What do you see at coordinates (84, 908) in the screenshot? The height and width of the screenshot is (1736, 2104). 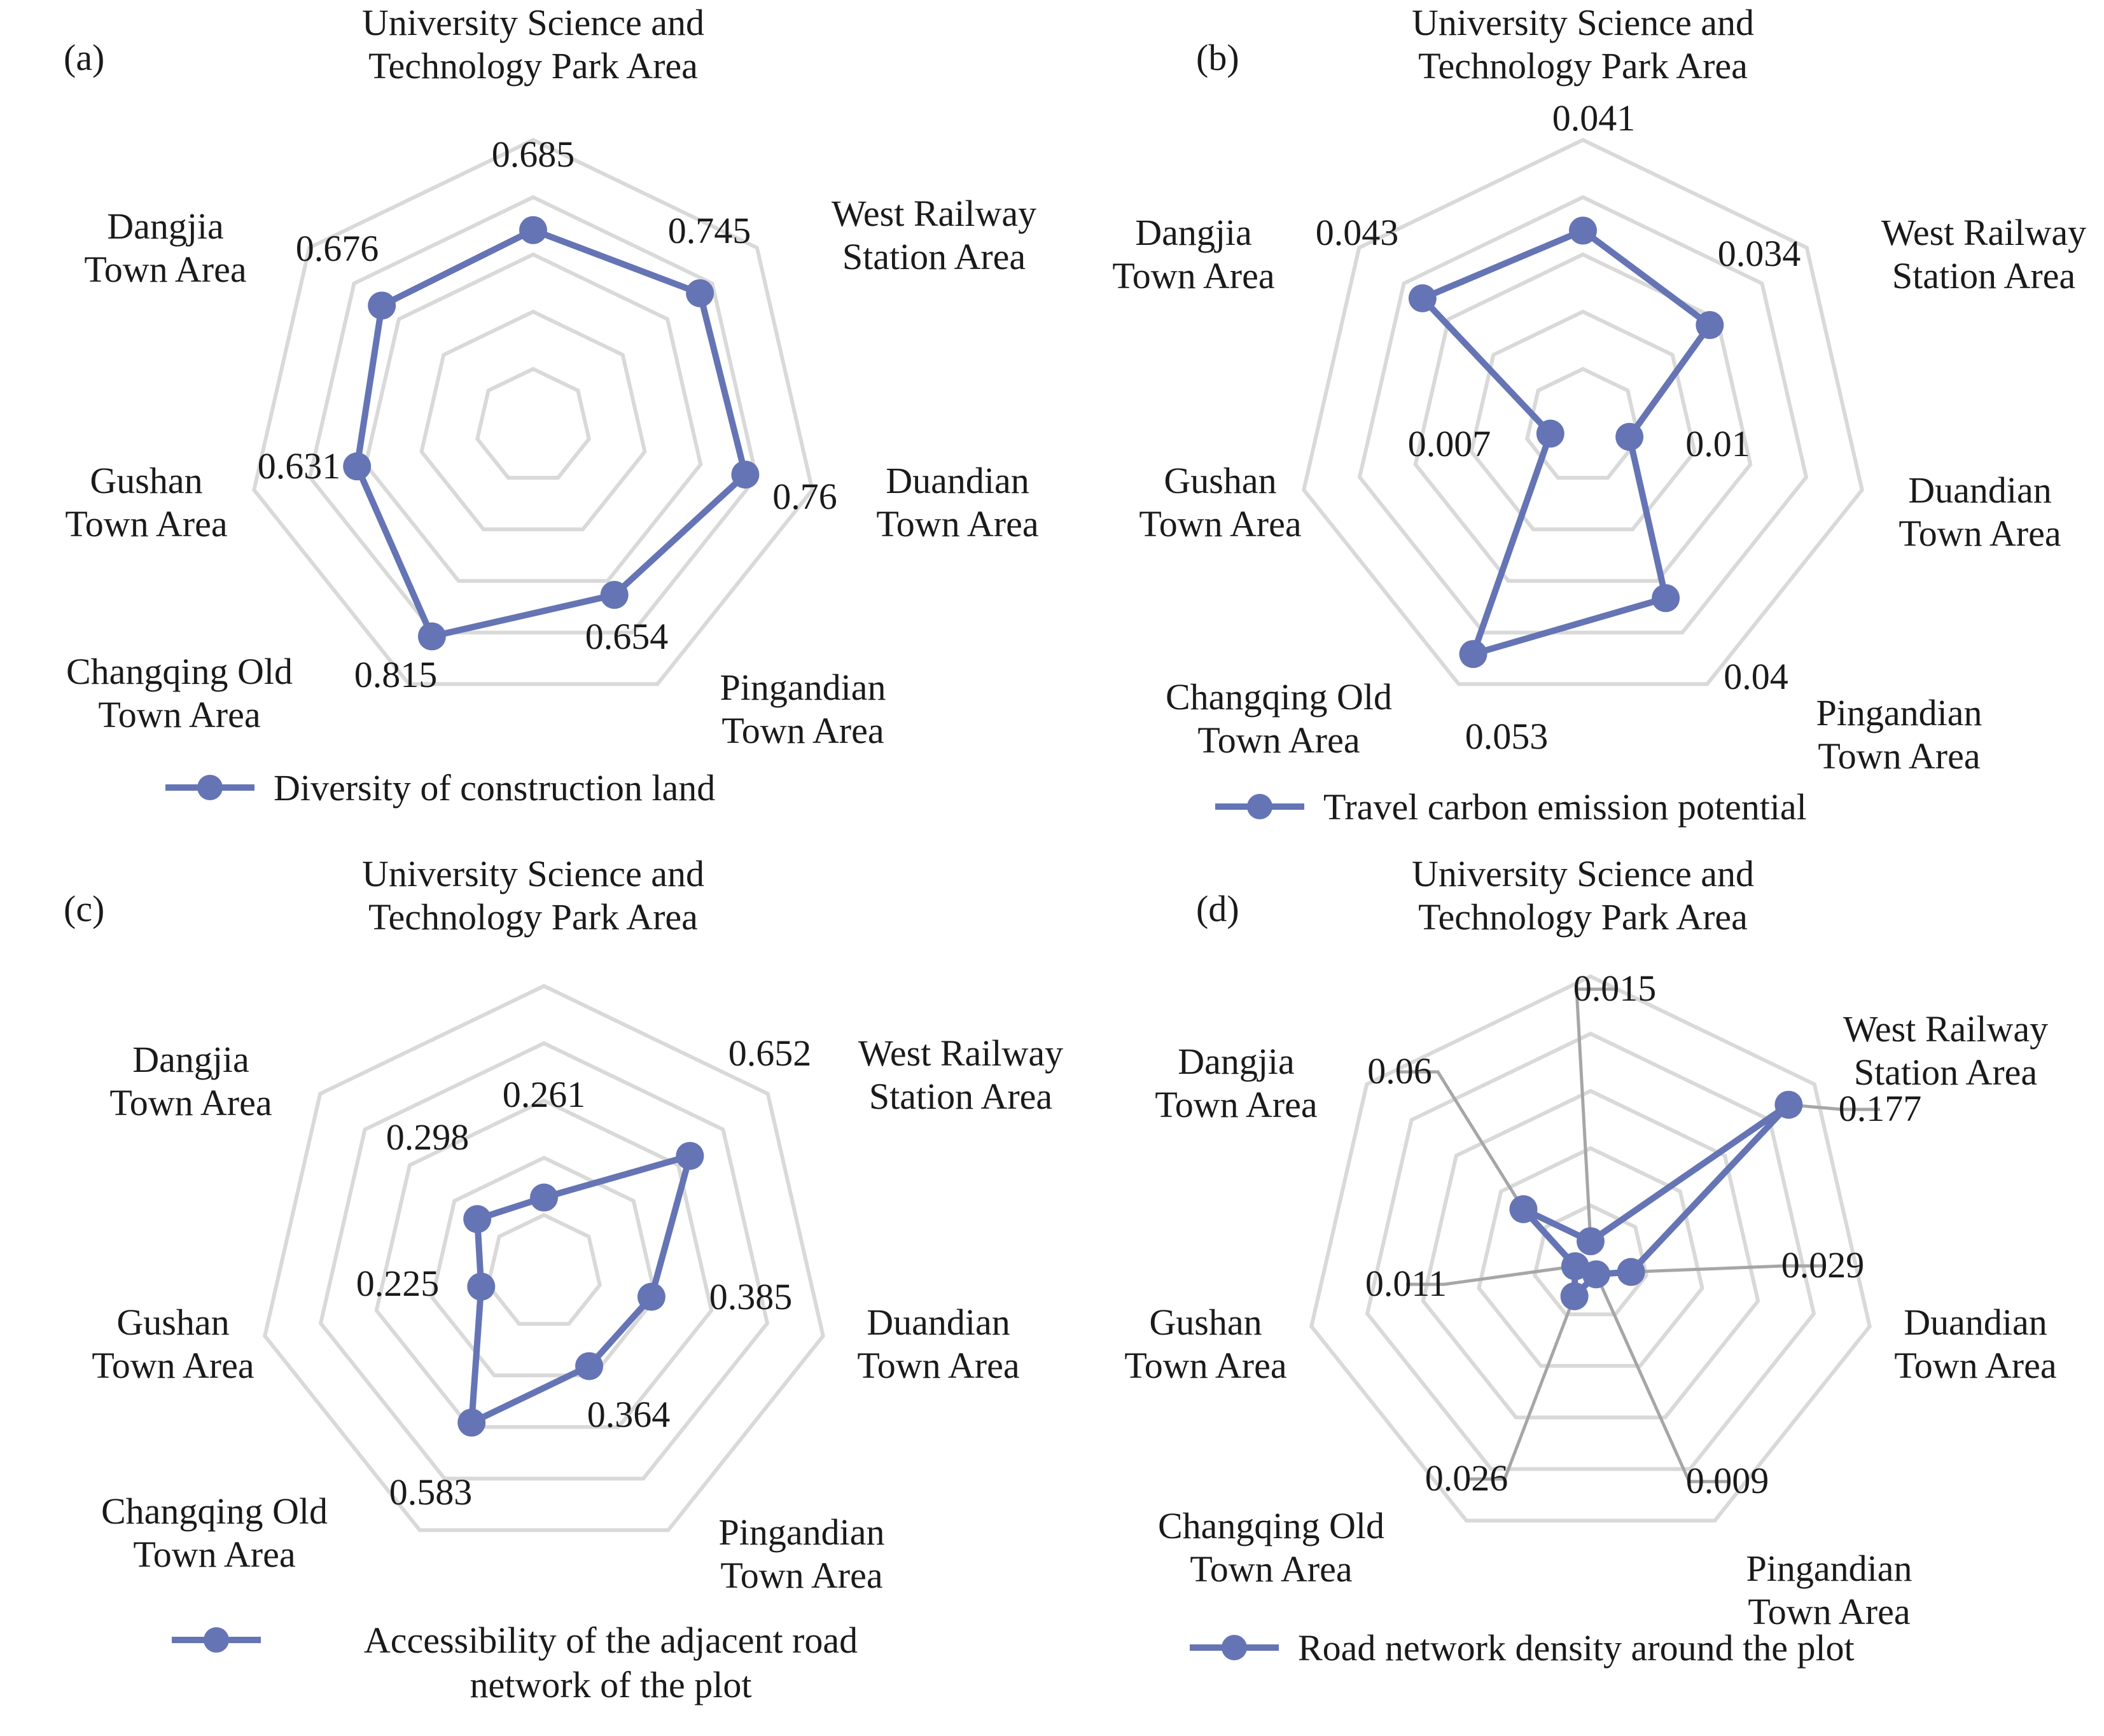 I see `panel-letter: (c)` at bounding box center [84, 908].